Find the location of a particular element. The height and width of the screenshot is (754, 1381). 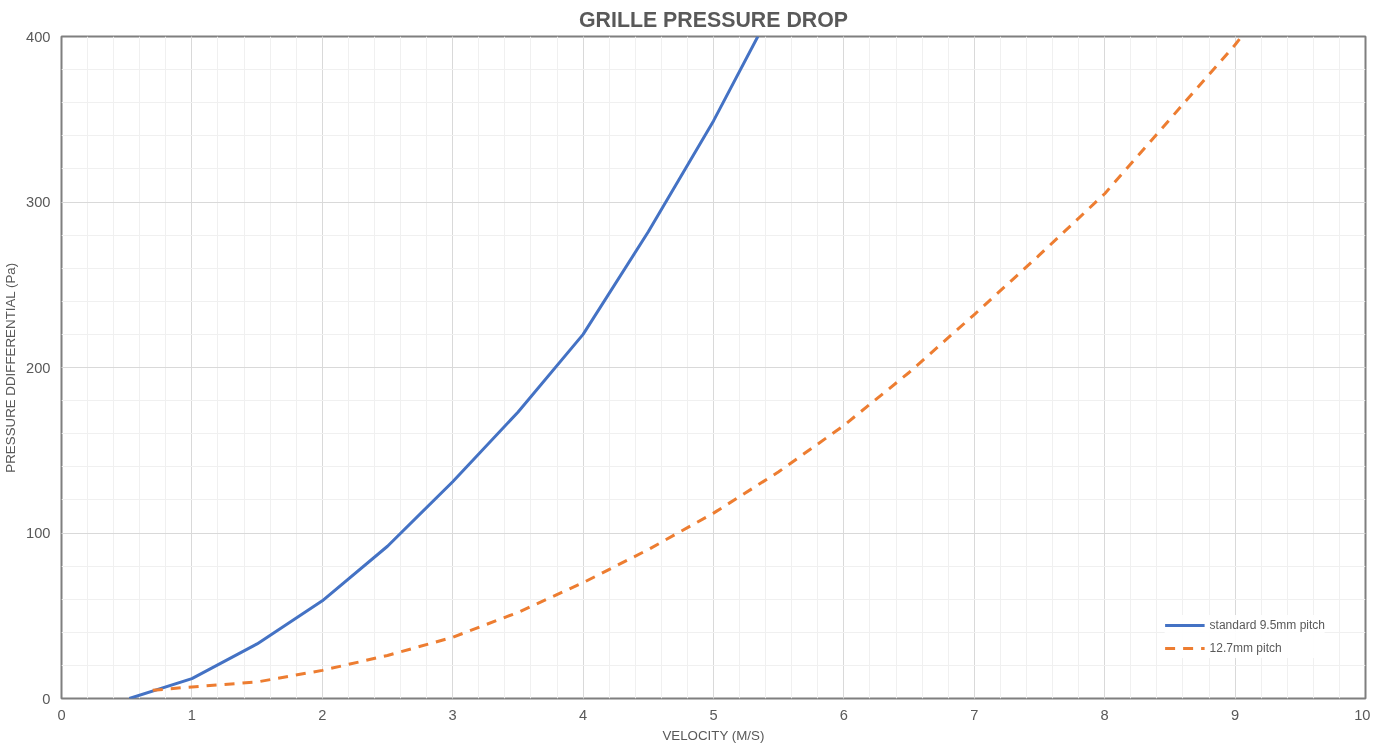

x-tick-label: 5 is located at coordinates (713, 714).